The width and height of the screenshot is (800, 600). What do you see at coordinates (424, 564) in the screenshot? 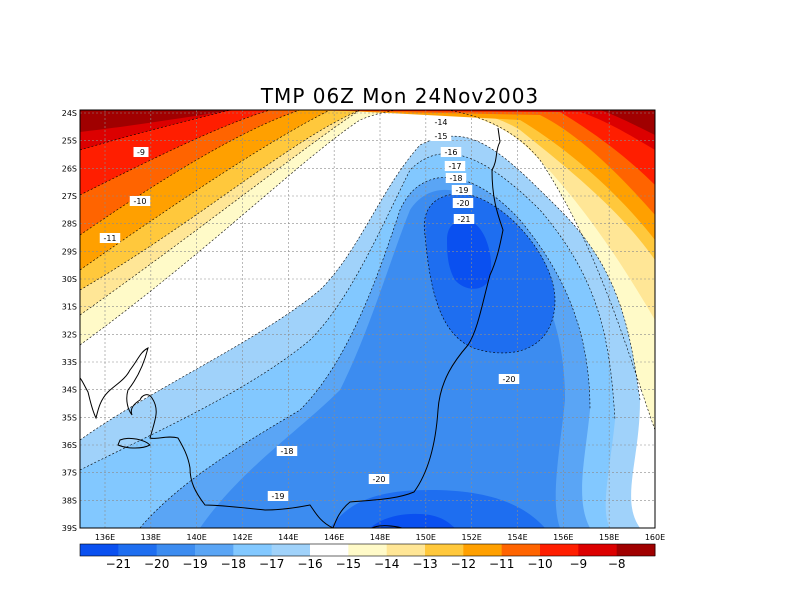
I see `colorbar-label: −13` at bounding box center [424, 564].